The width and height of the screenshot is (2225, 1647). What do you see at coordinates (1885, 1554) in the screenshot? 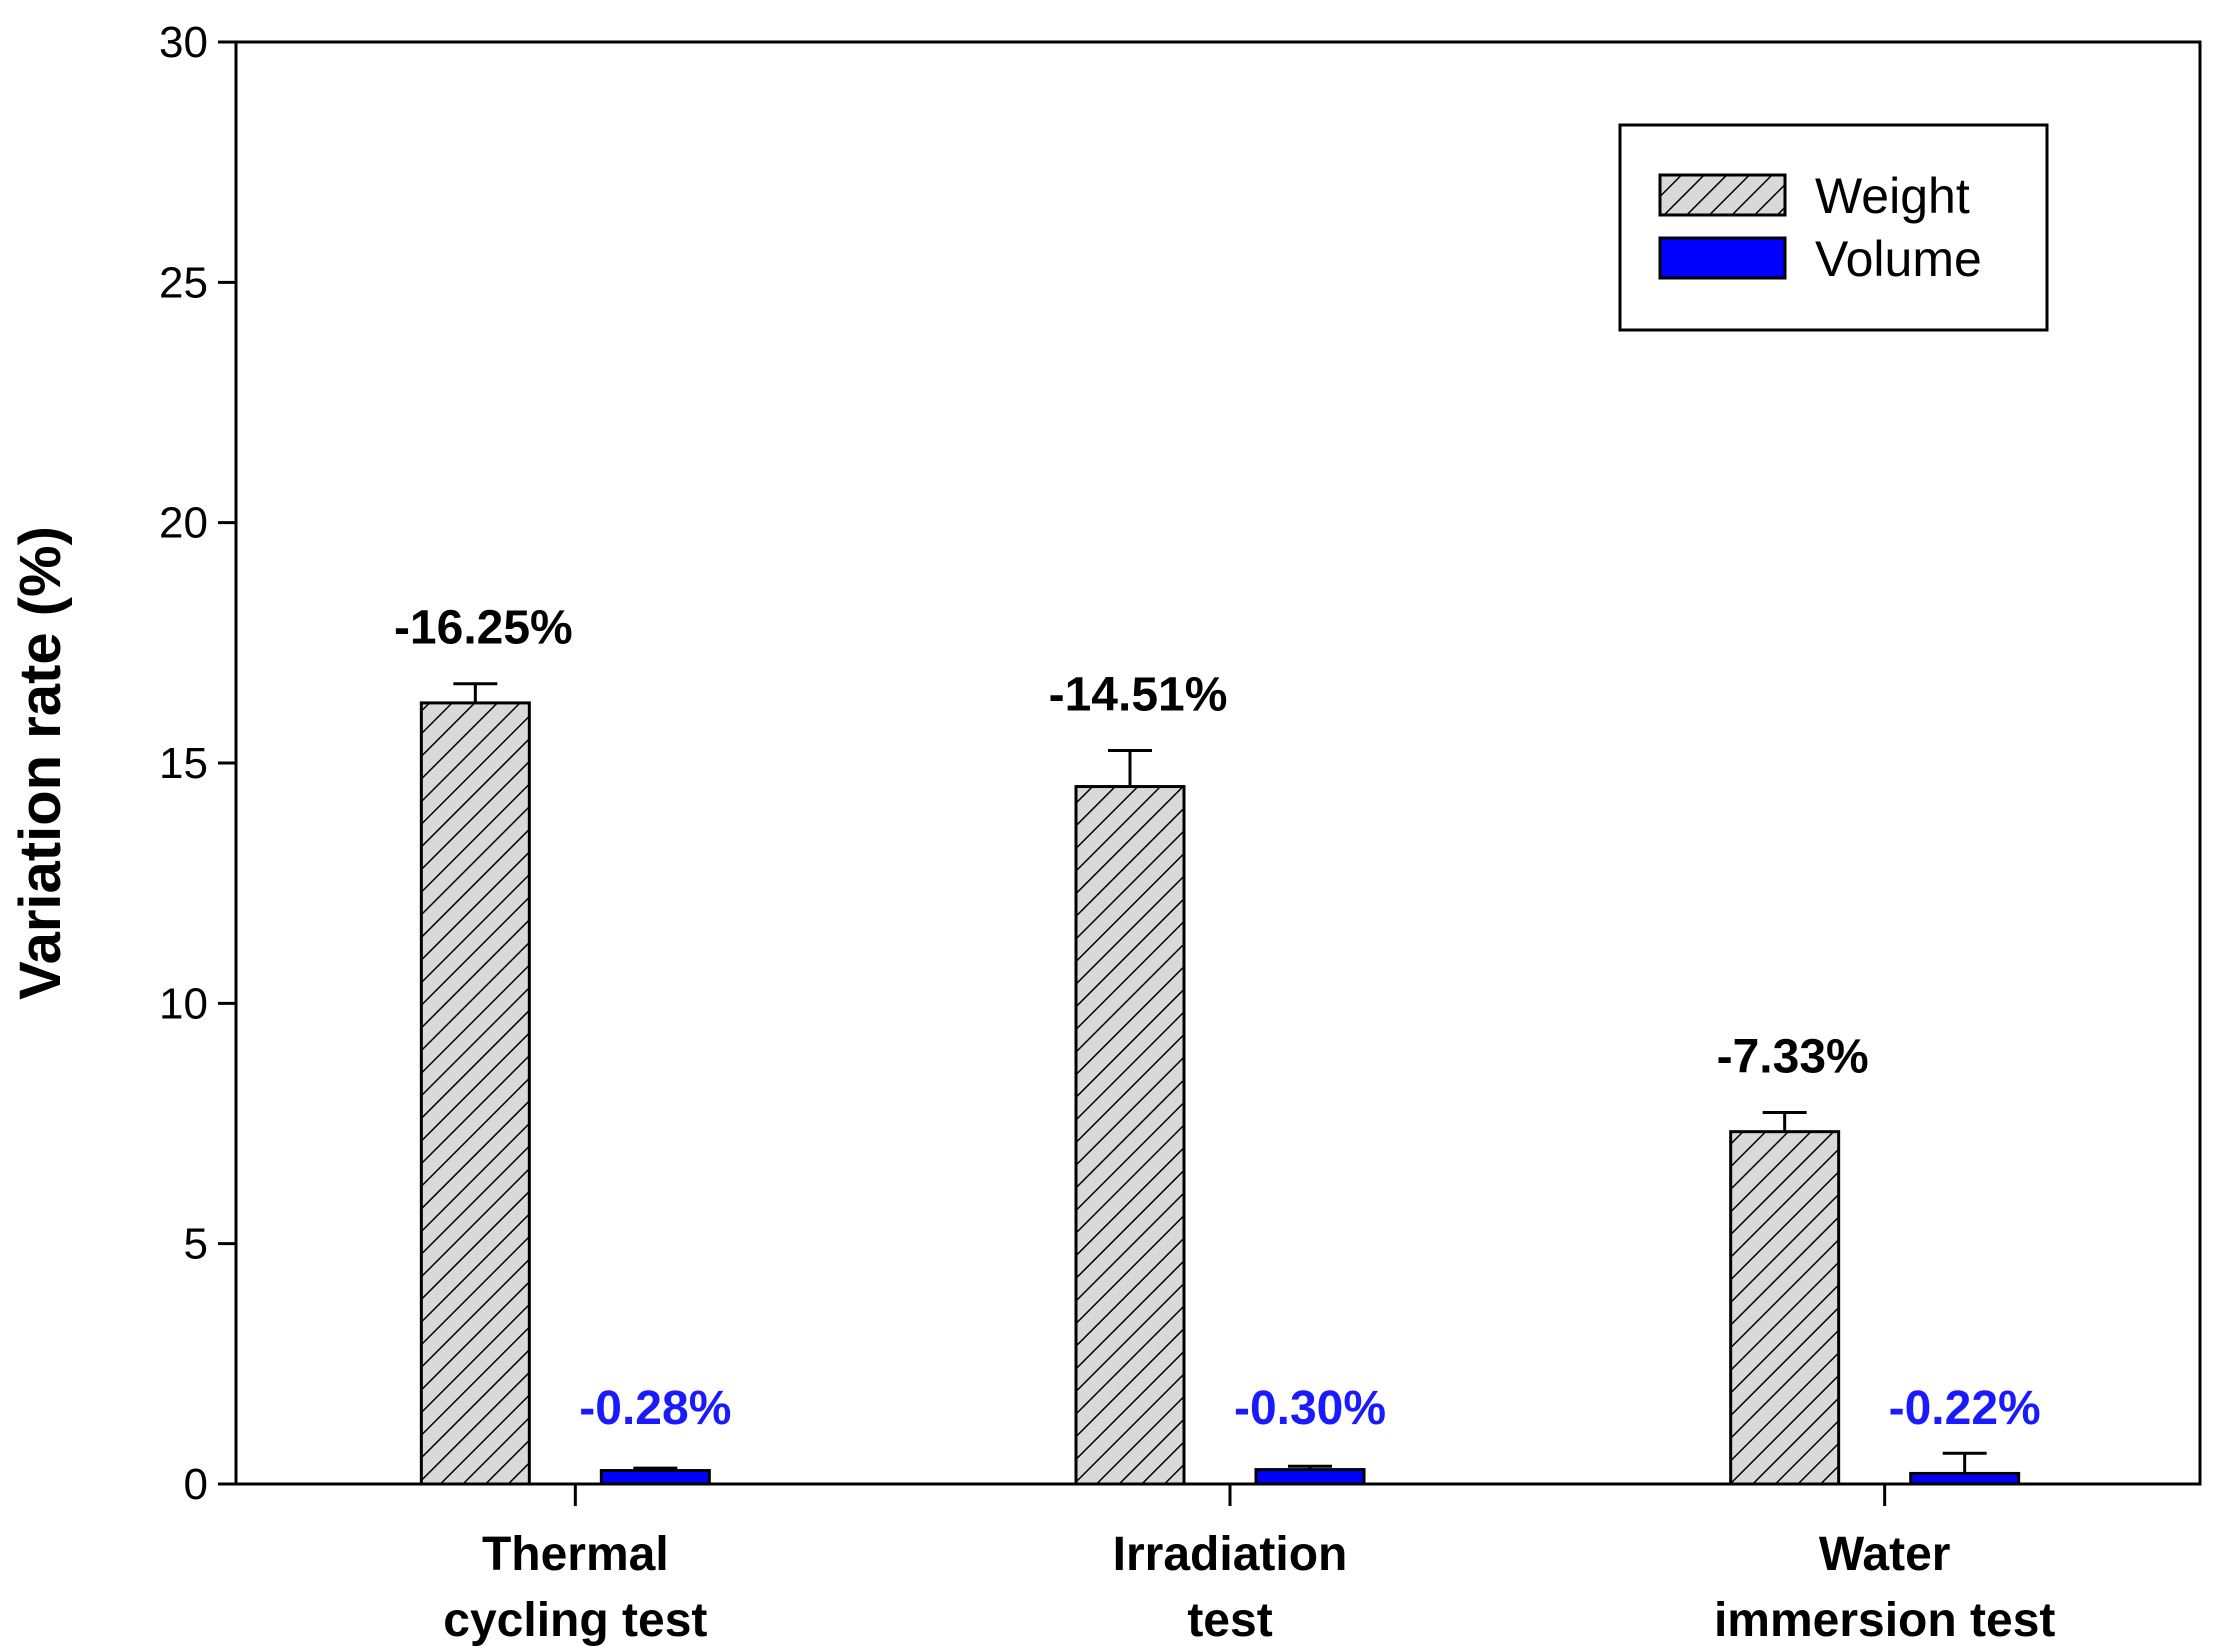
I see `x-category-label-2-0: Water` at bounding box center [1885, 1554].